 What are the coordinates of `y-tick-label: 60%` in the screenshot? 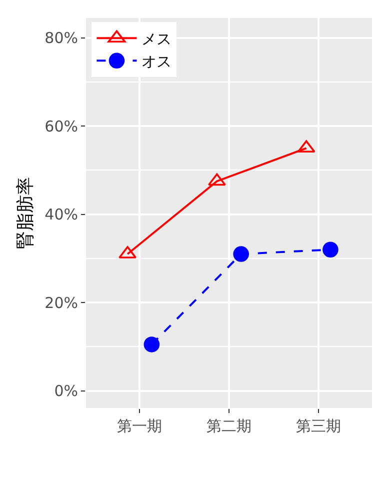 It's located at (61, 126).